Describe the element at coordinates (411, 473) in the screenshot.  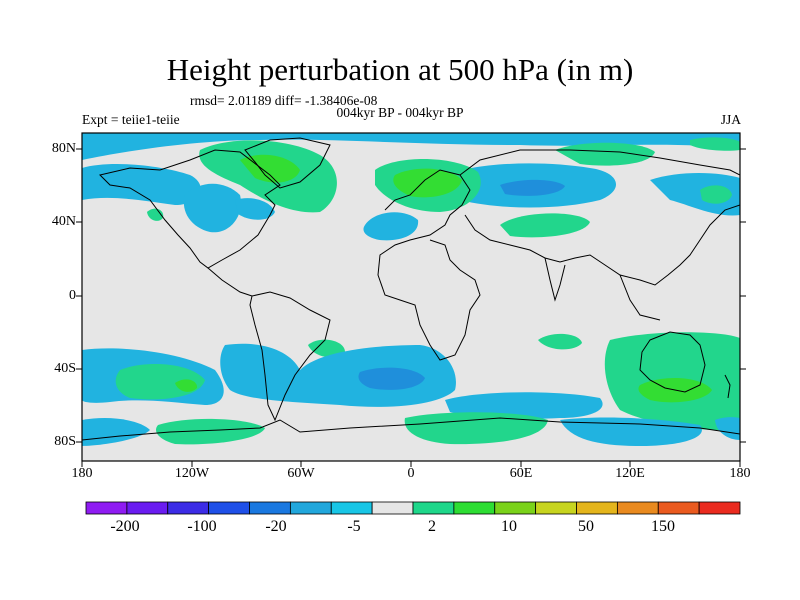
I see `lon-tick-label: 0` at that location.